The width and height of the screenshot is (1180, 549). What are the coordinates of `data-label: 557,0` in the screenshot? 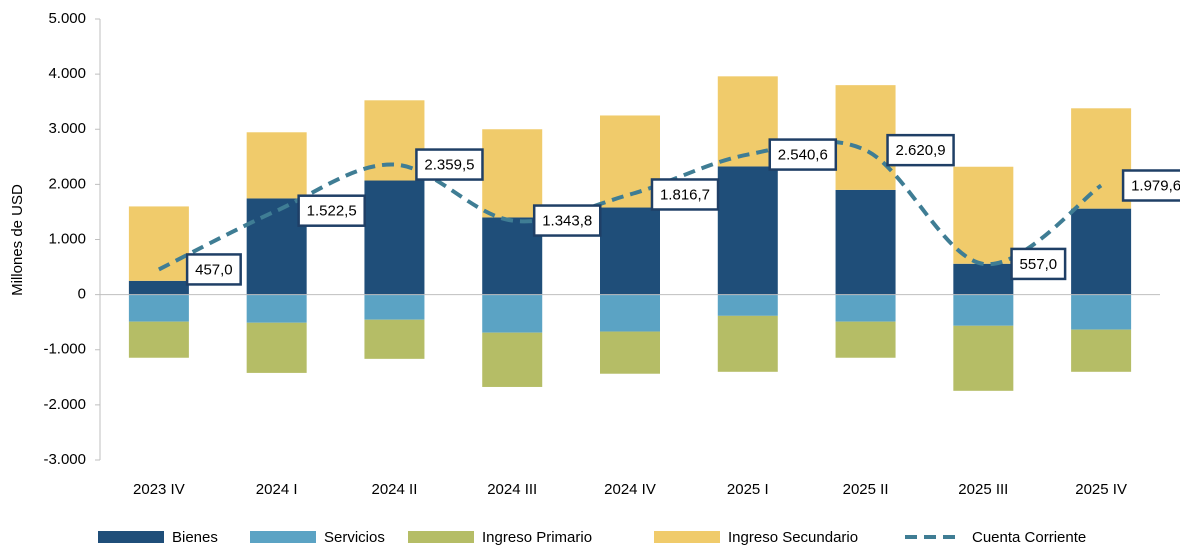 It's located at (1039, 264).